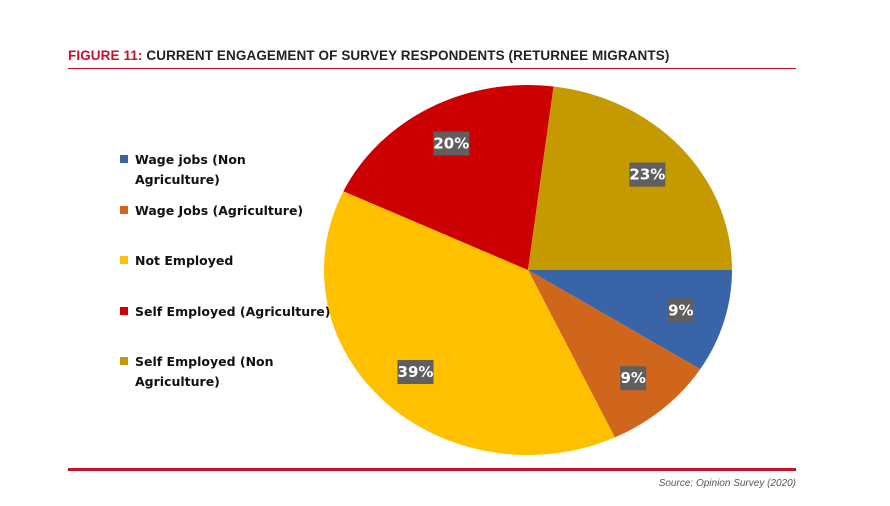  What do you see at coordinates (184, 260) in the screenshot?
I see `legend-label: Not Employed` at bounding box center [184, 260].